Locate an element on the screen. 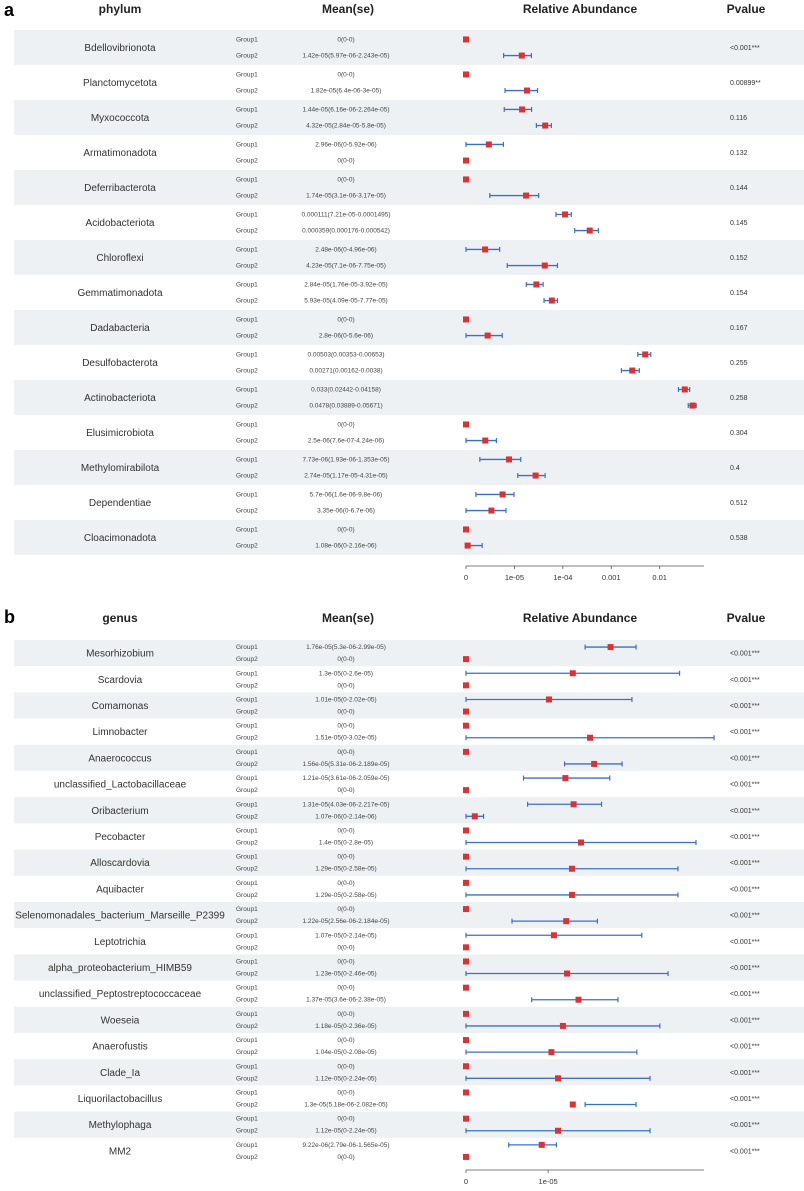 Image resolution: width=804 pixels, height=1191 pixels. mean-se-text: 1.51e-05(0-3.02e-05) is located at coordinates (345, 738).